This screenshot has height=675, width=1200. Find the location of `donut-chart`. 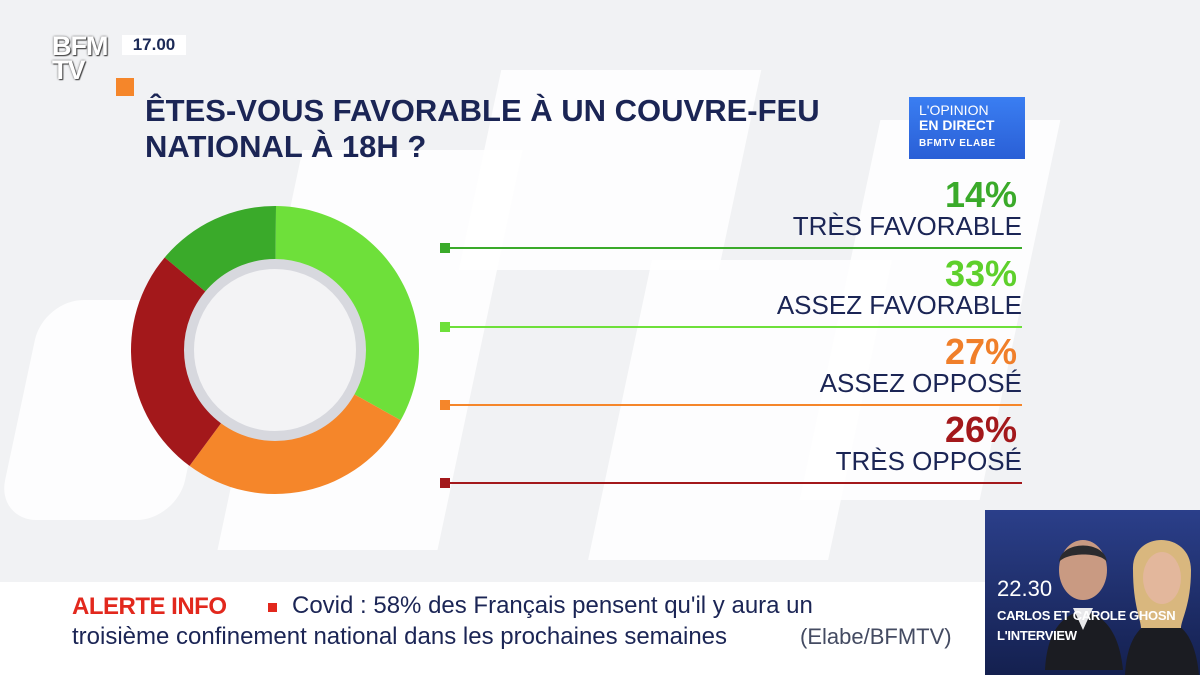

donut-chart is located at coordinates (275, 350).